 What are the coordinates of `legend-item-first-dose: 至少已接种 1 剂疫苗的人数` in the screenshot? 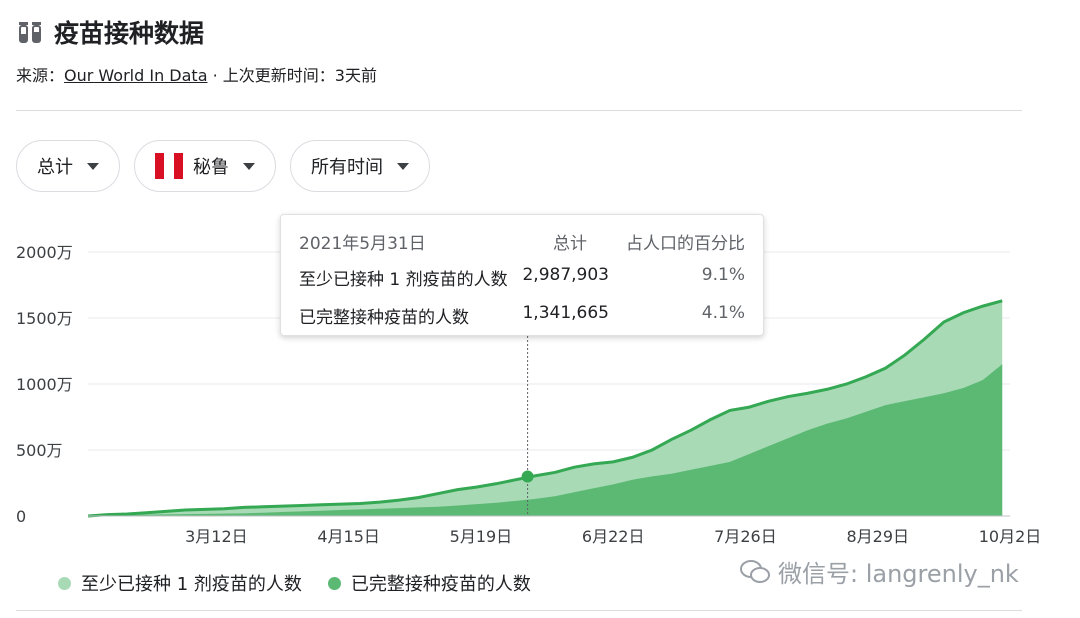 It's located at (180, 583).